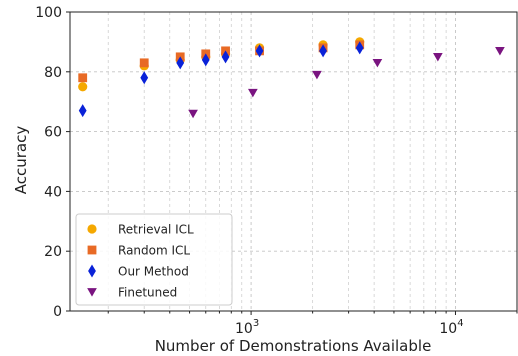  Describe the element at coordinates (293, 346) in the screenshot. I see `x-axis-label: Number of Demonstrations Available` at that location.